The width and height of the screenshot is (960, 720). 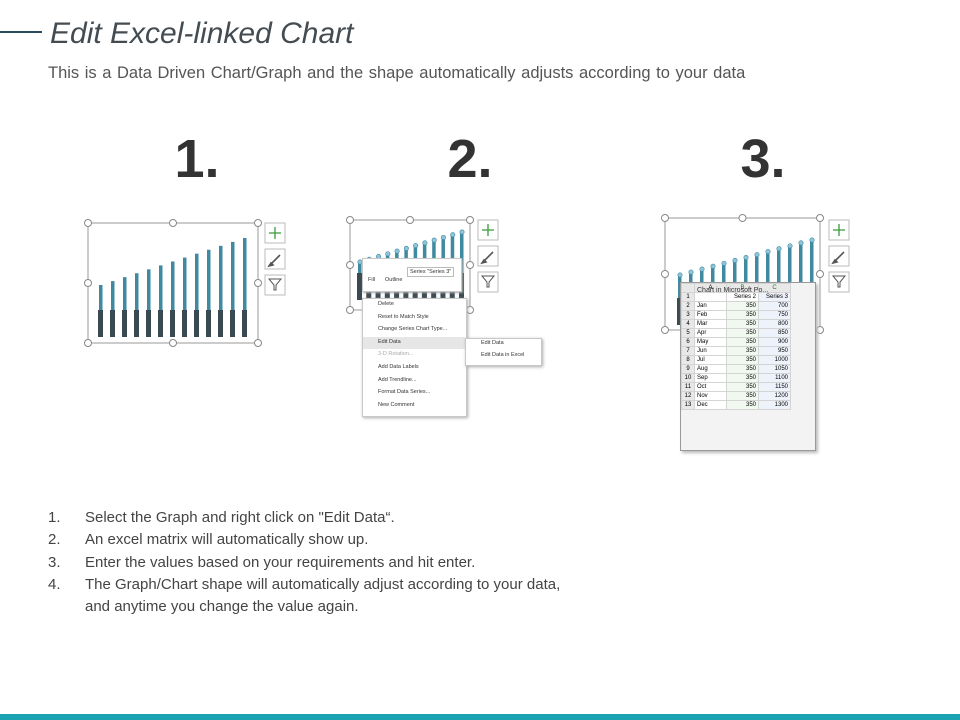 I want to click on menu-item: Outline, so click(x=394, y=280).